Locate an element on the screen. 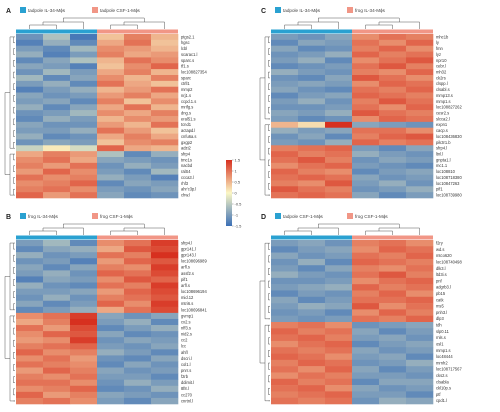 Image resolution: width=500 pixels, height=412 pixels. gene-label: mmp1.s is located at coordinates (443, 101).